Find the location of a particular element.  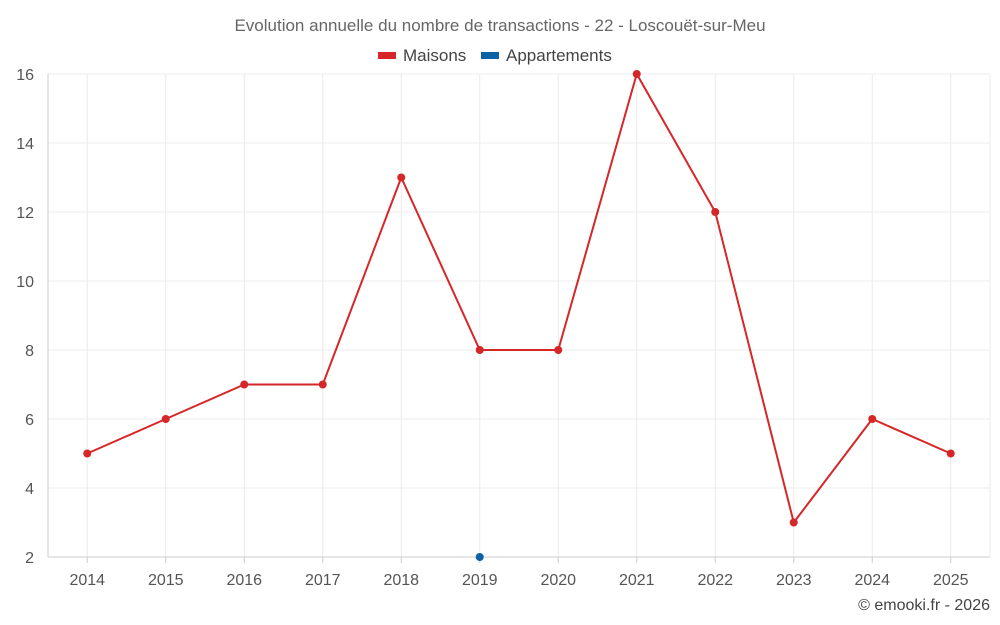

x-tick-label: 2016 is located at coordinates (244, 580).